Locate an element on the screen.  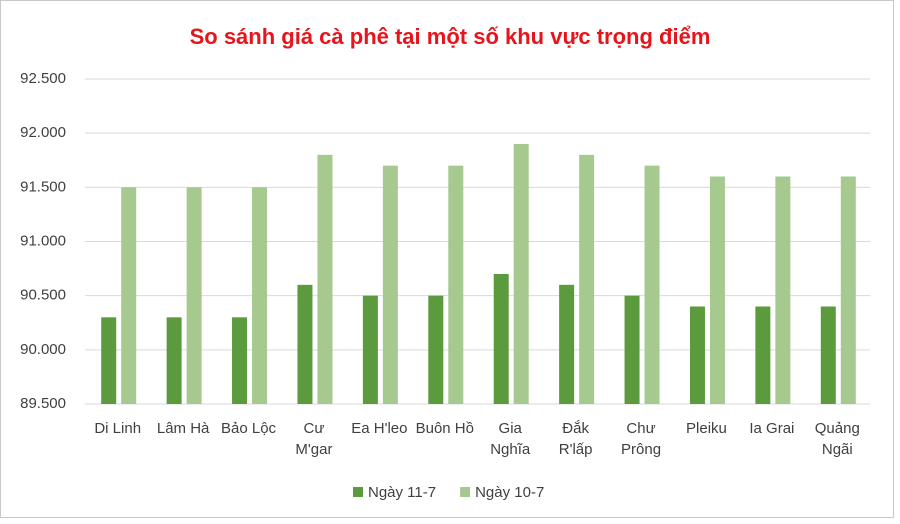
x-tick-label: Nghĩa is located at coordinates (510, 449).